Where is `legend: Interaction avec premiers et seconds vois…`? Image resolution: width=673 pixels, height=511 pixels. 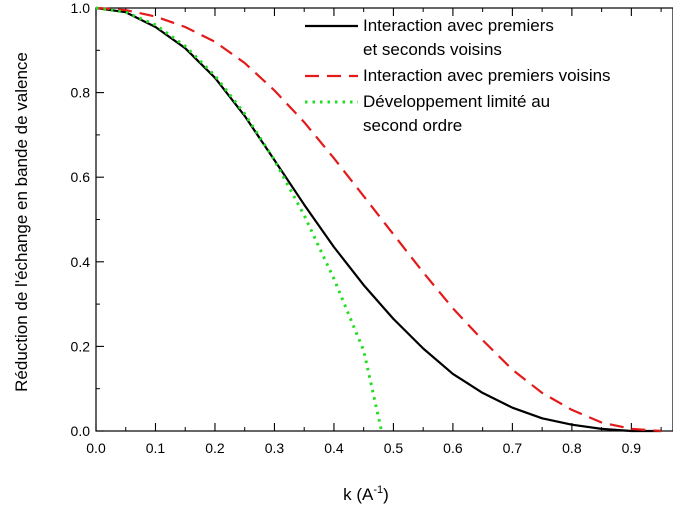 legend: Interaction avec premiers et seconds vois… is located at coordinates (458, 75).